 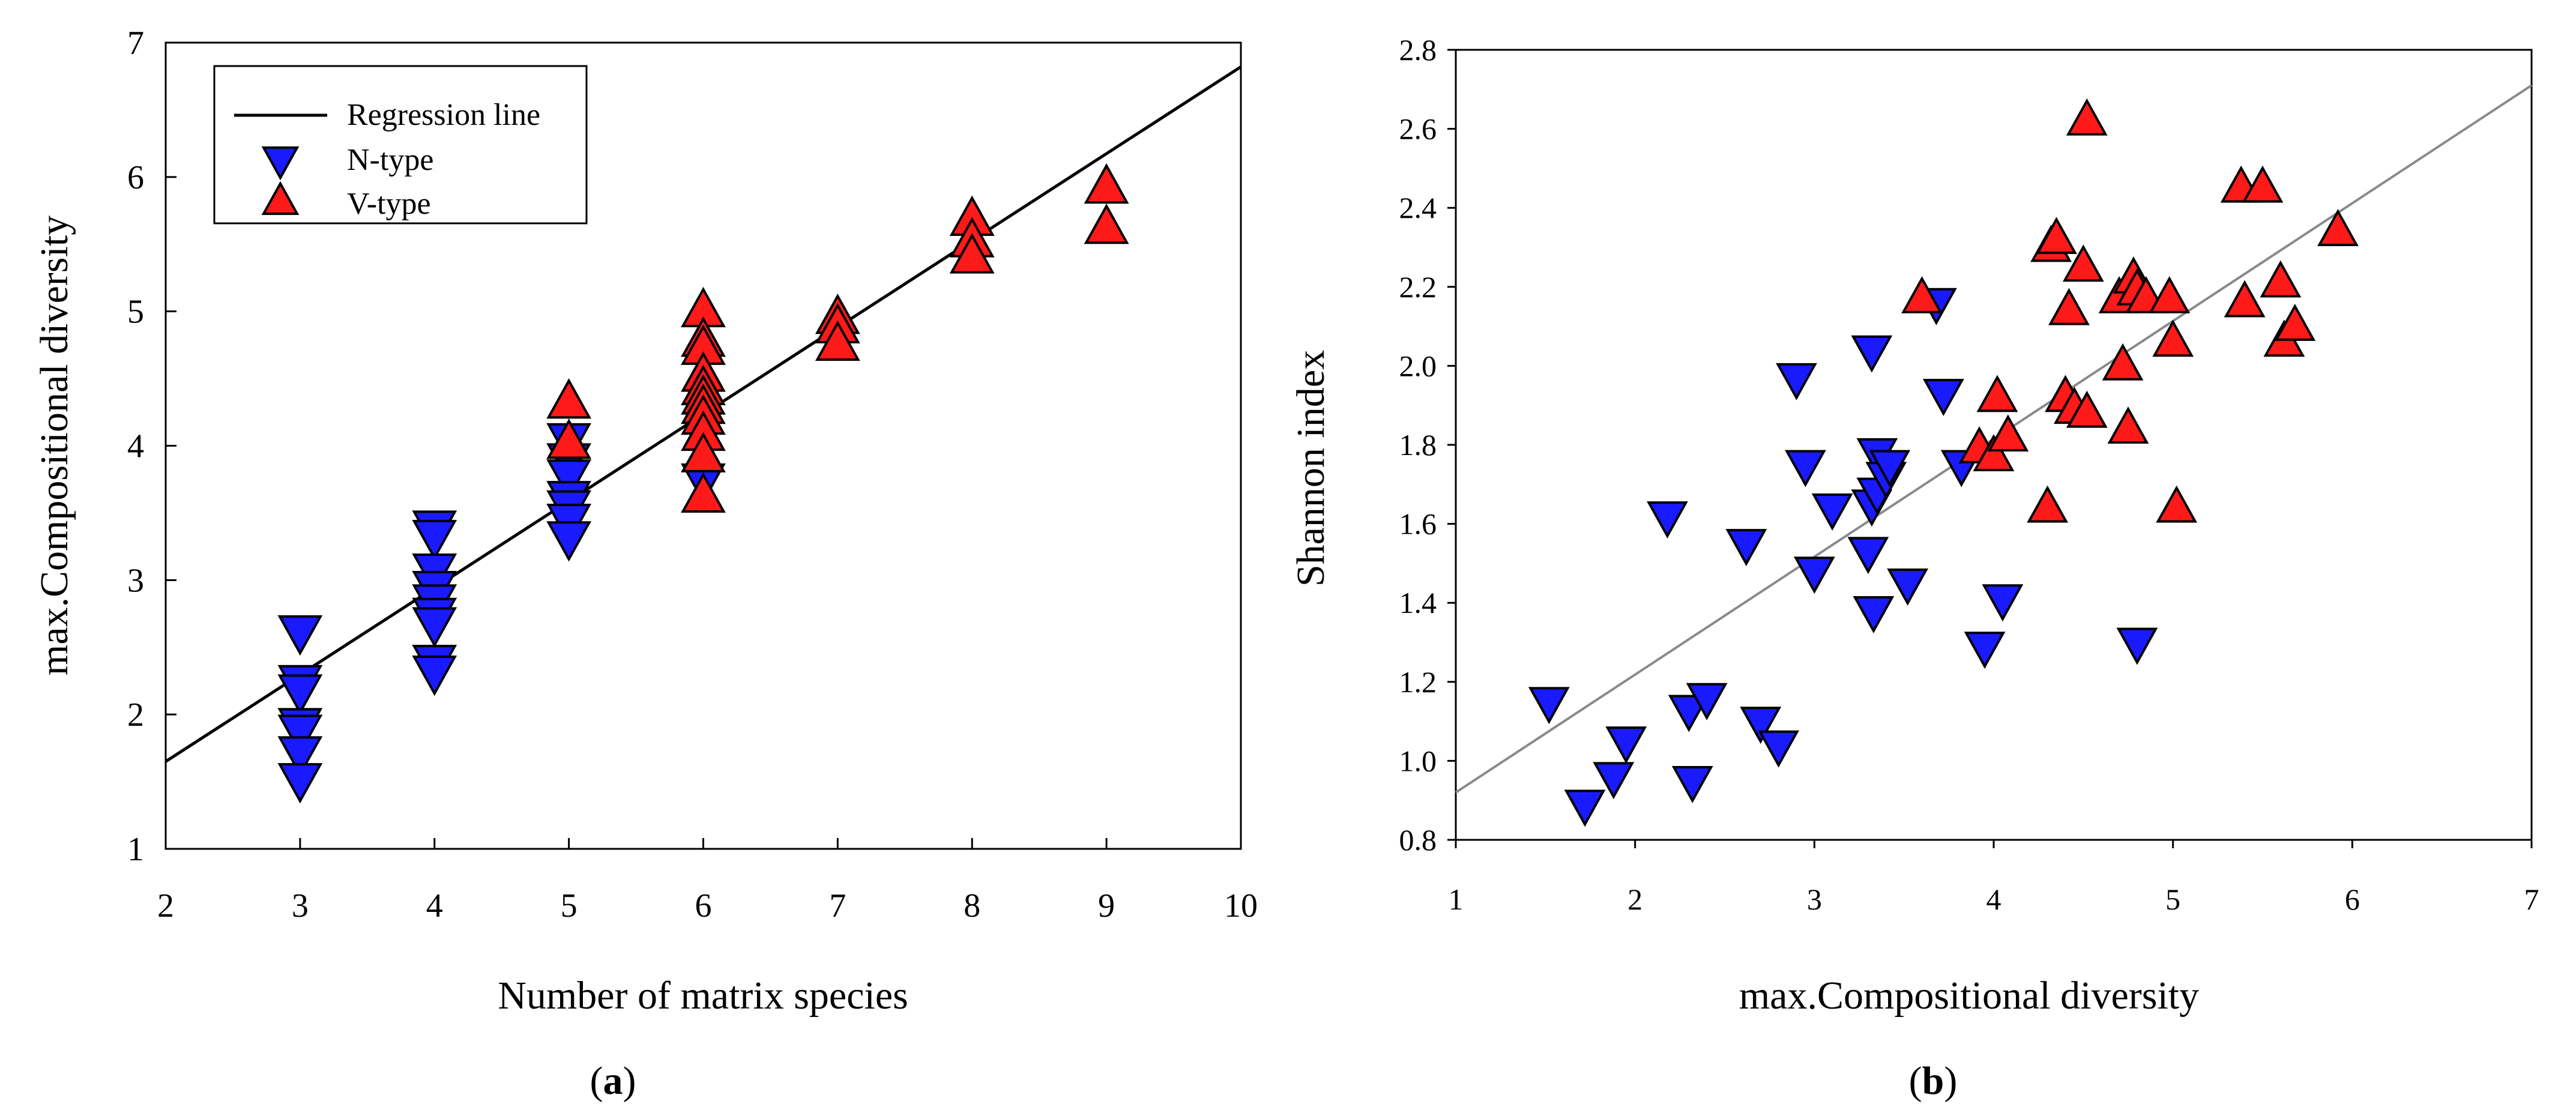 What do you see at coordinates (1418, 840) in the screenshot?
I see `y-tick-label: 0.8` at bounding box center [1418, 840].